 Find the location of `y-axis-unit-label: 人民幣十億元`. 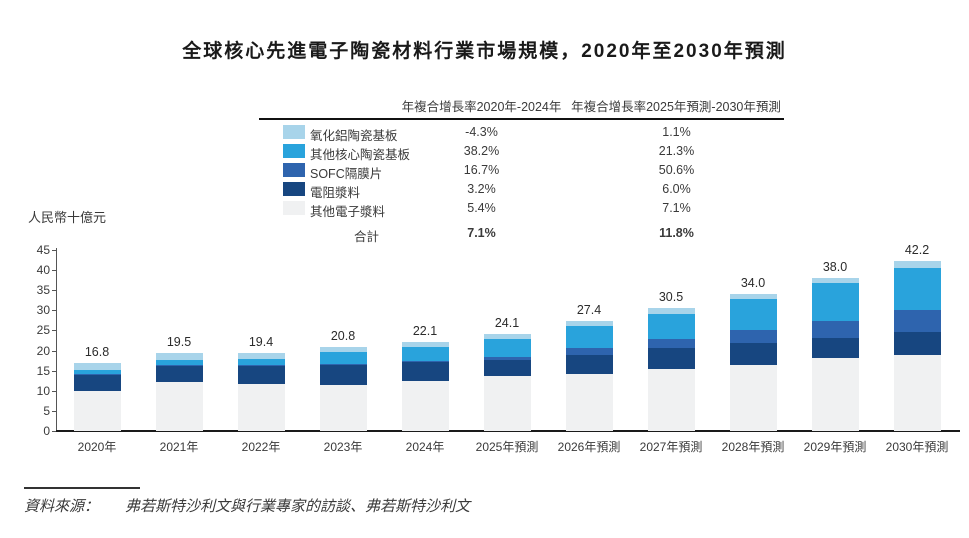

y-axis-unit-label: 人民幣十億元 is located at coordinates (67, 217).